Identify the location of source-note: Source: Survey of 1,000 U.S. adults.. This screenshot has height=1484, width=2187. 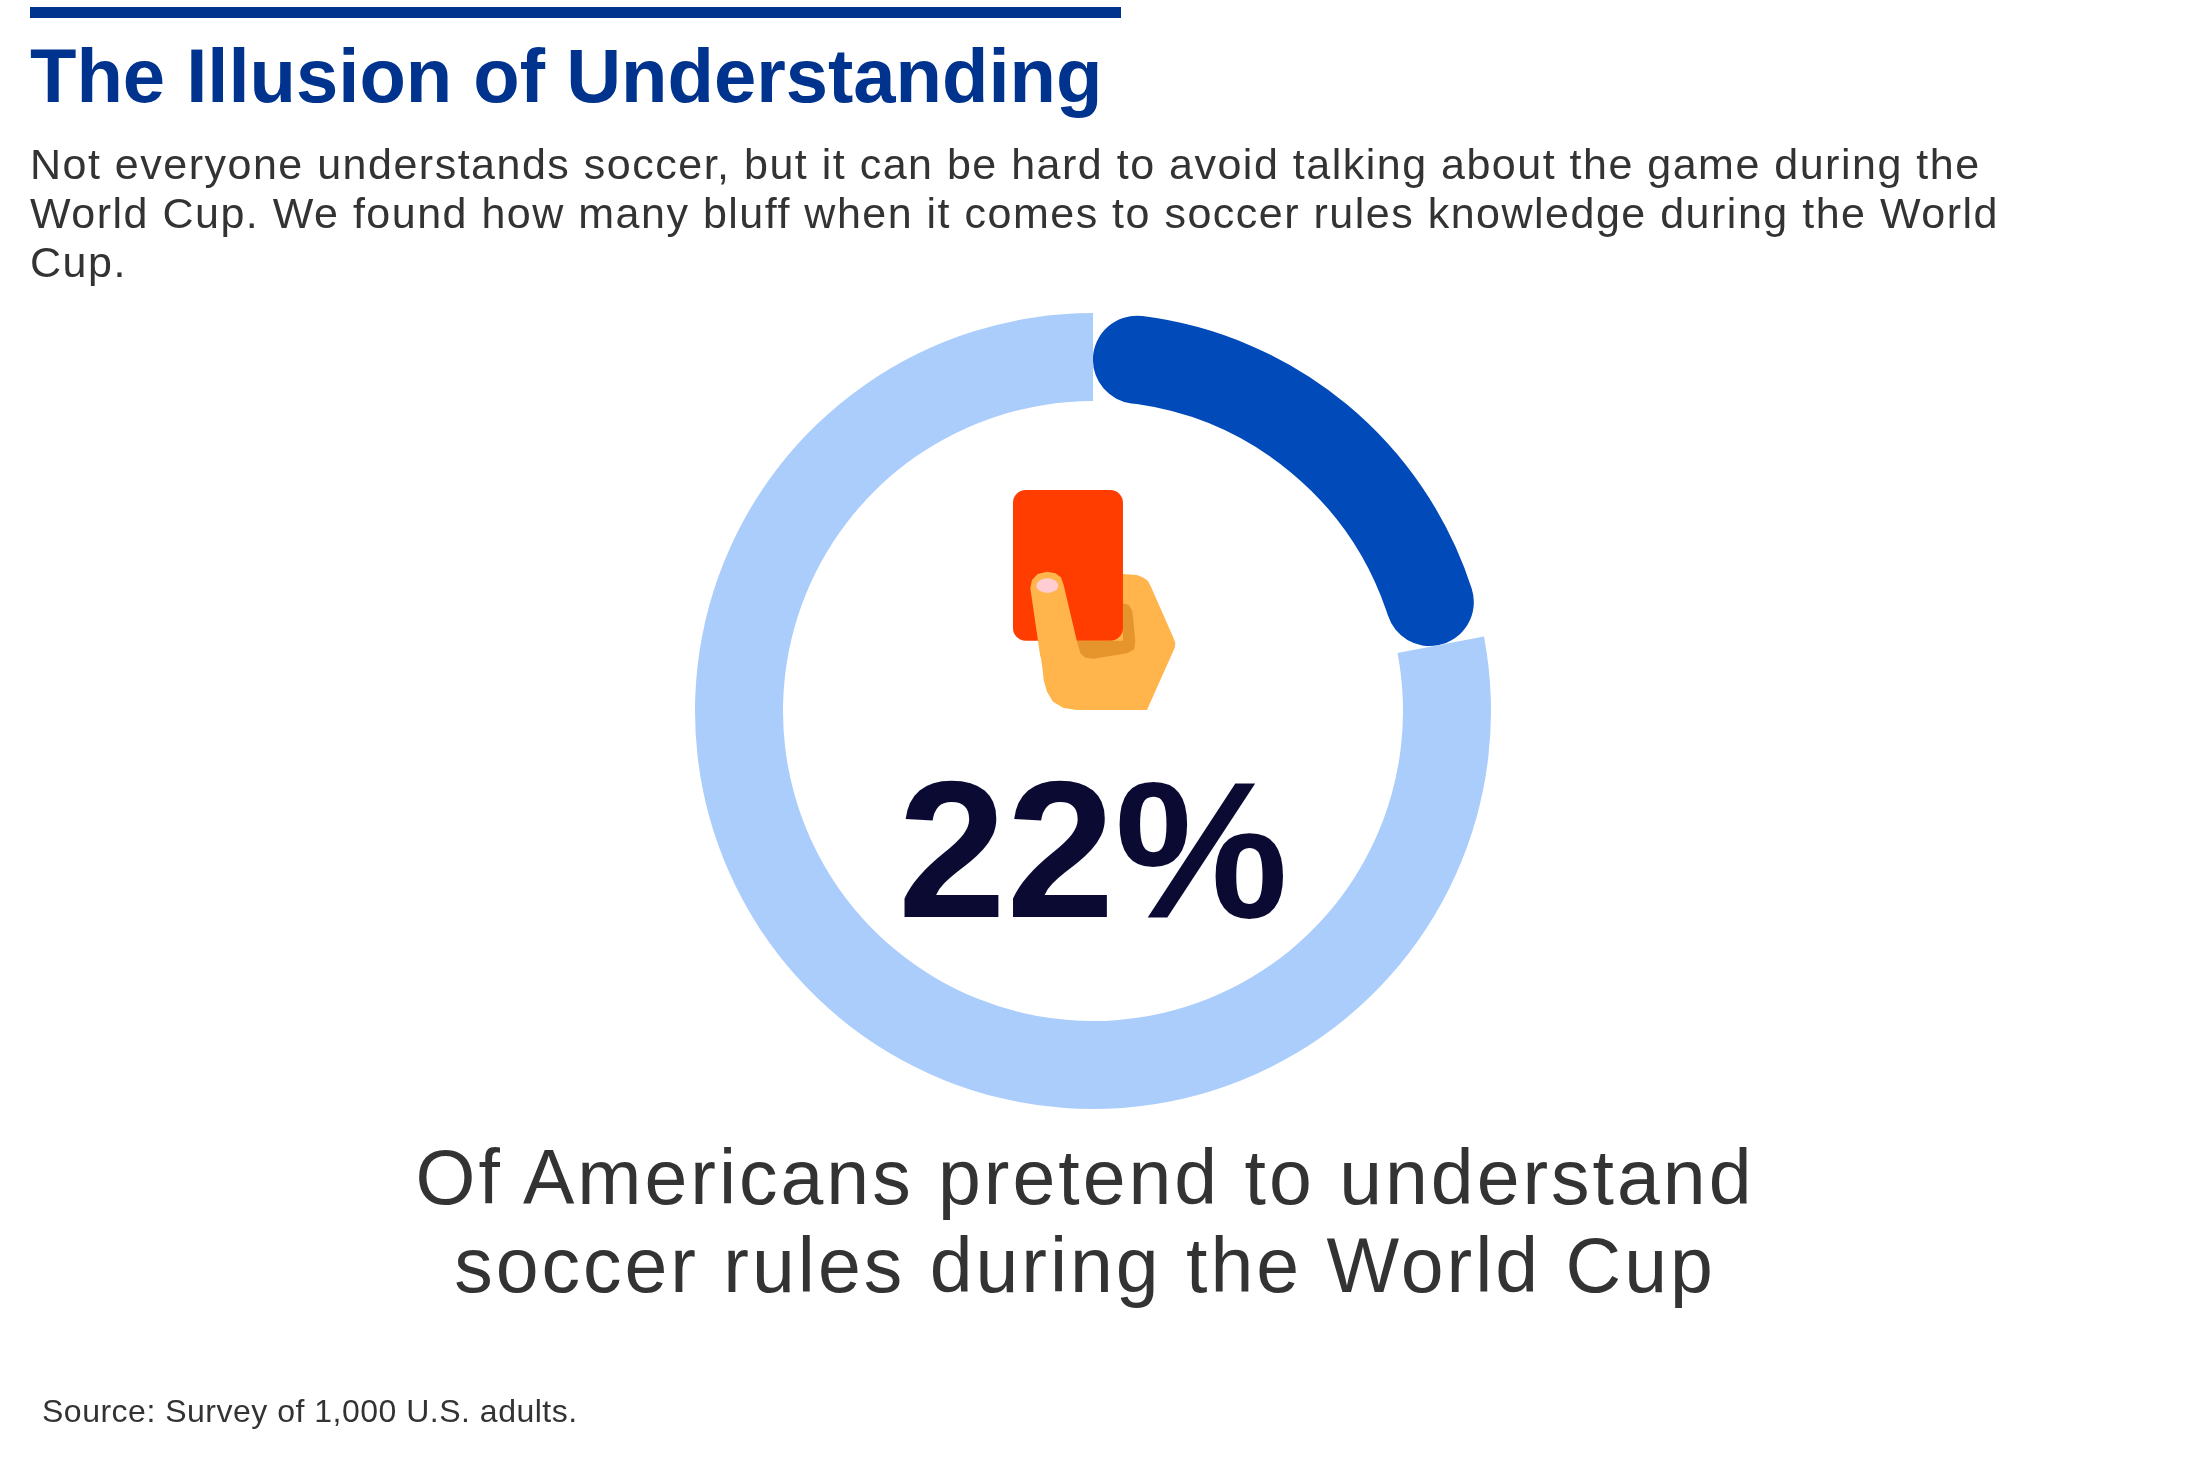
(310, 1411).